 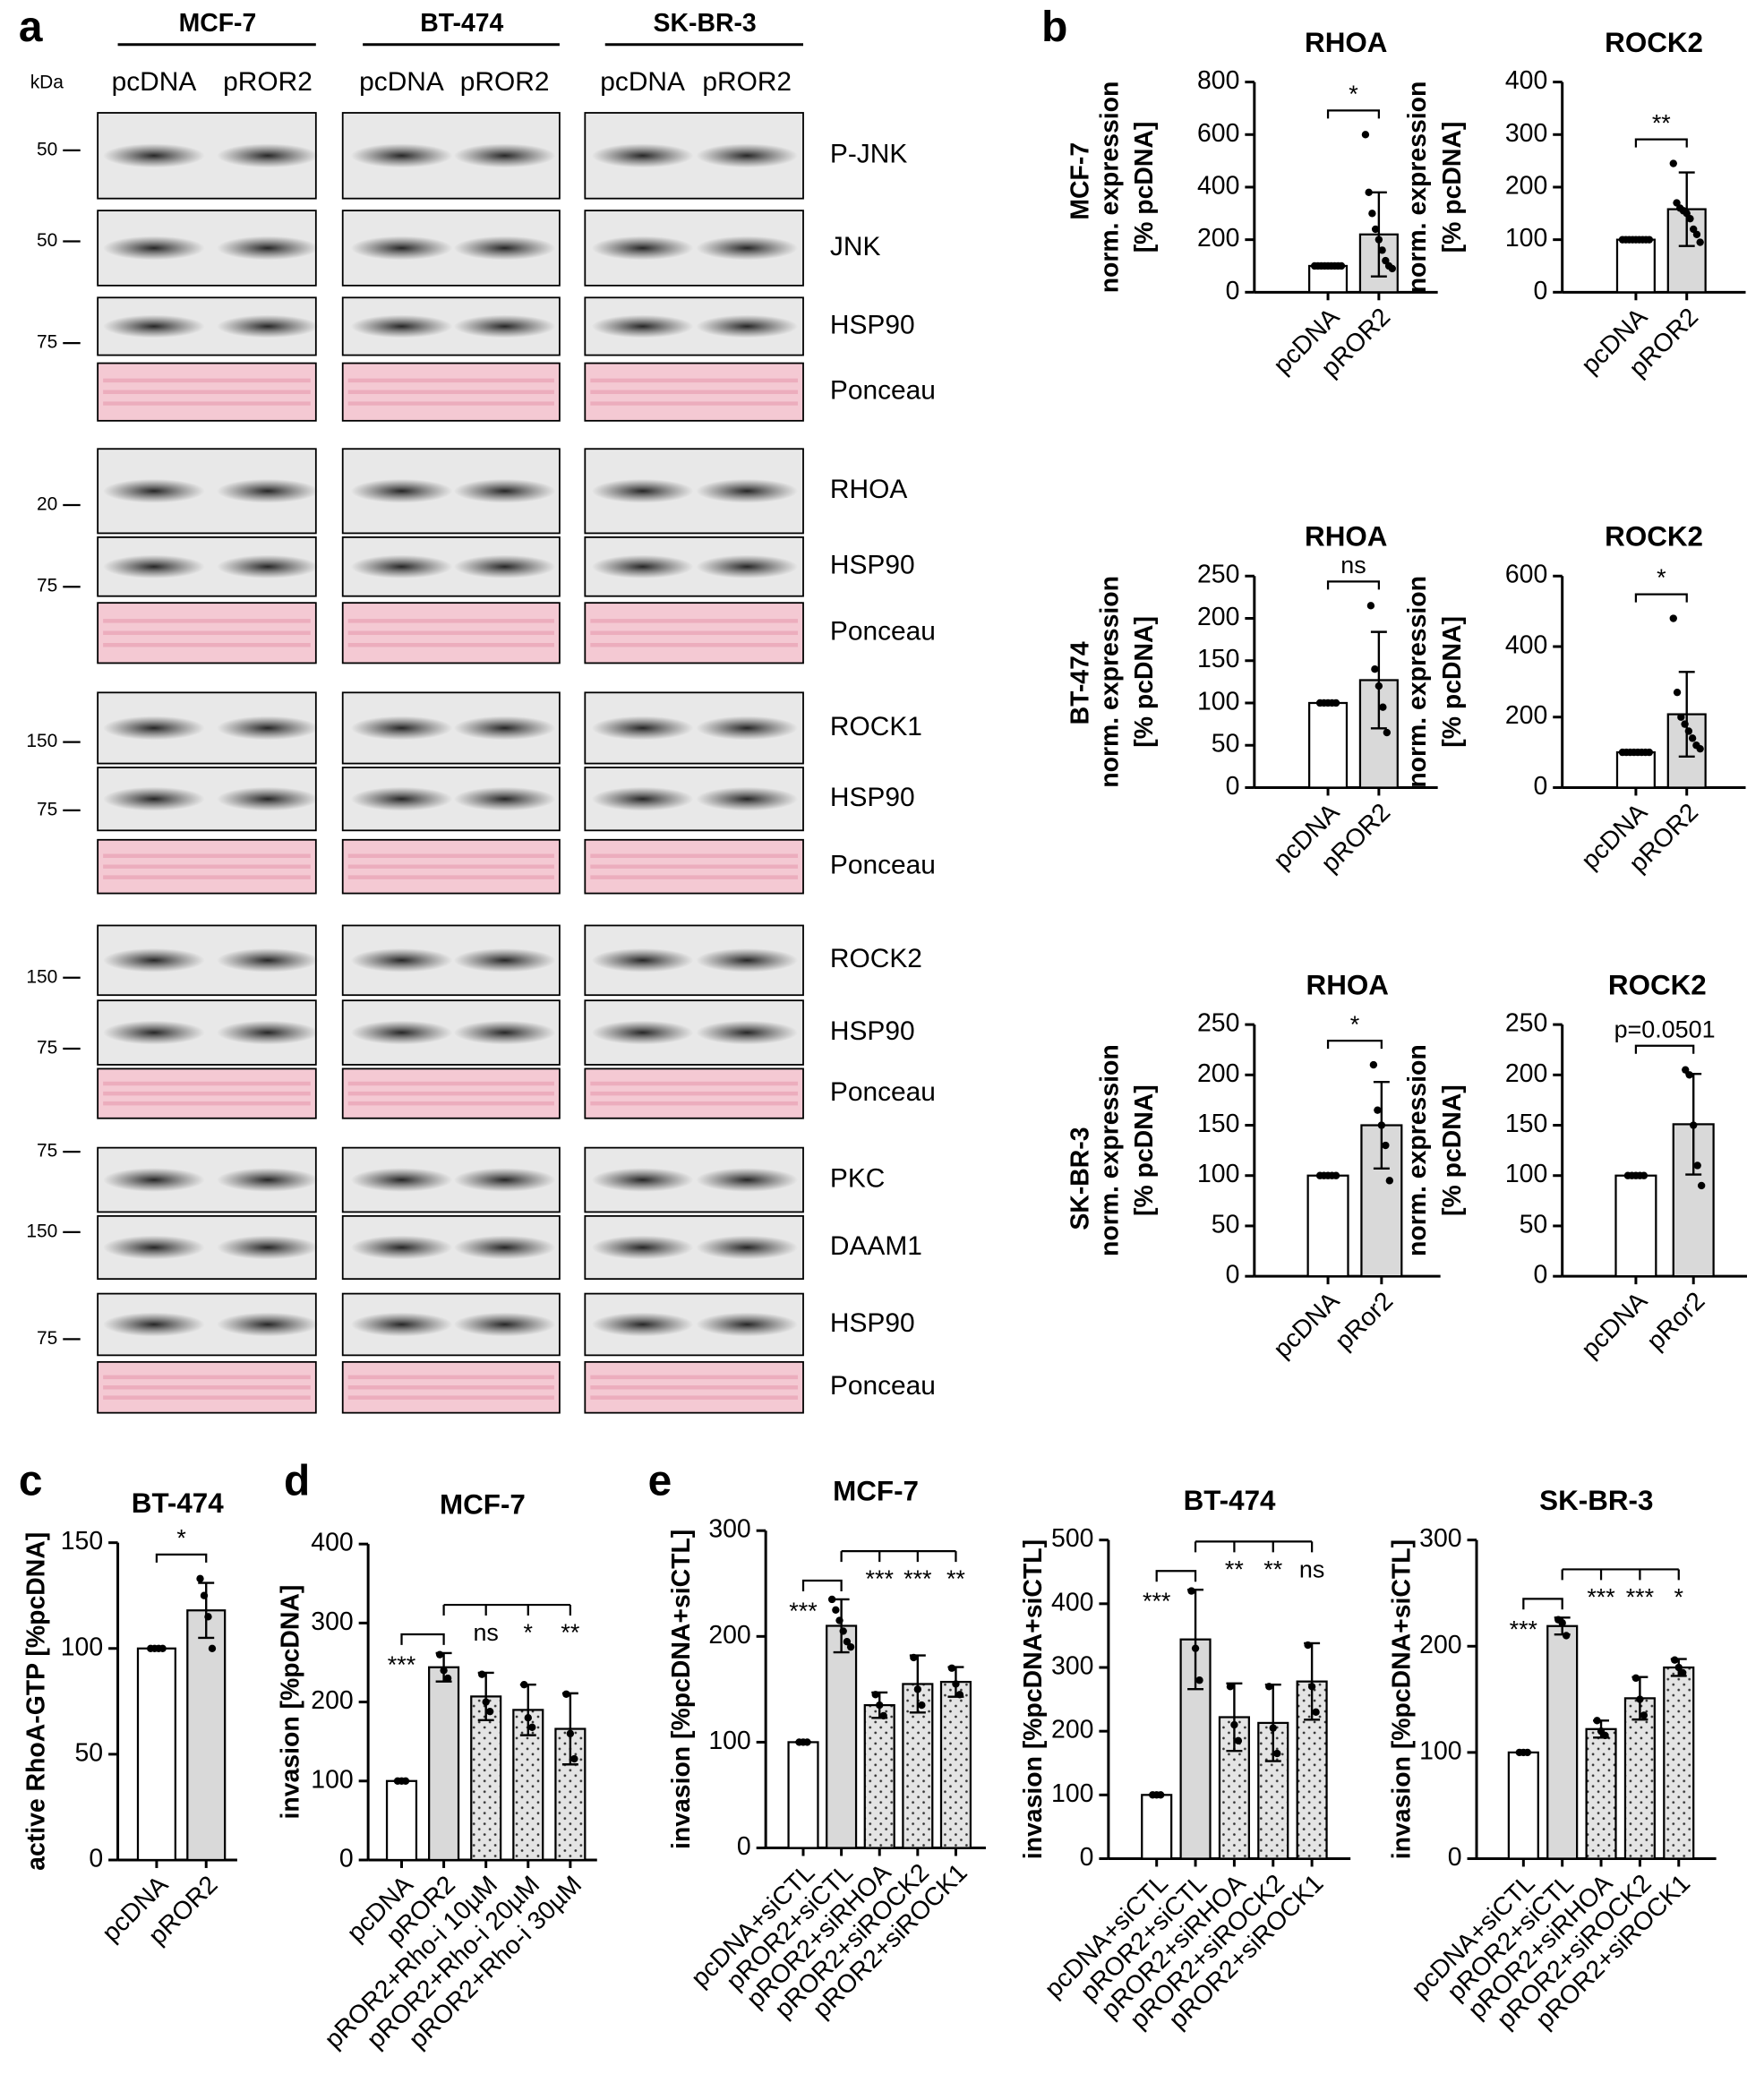 What do you see at coordinates (1311, 1569) in the screenshot?
I see `sig-label: ns` at bounding box center [1311, 1569].